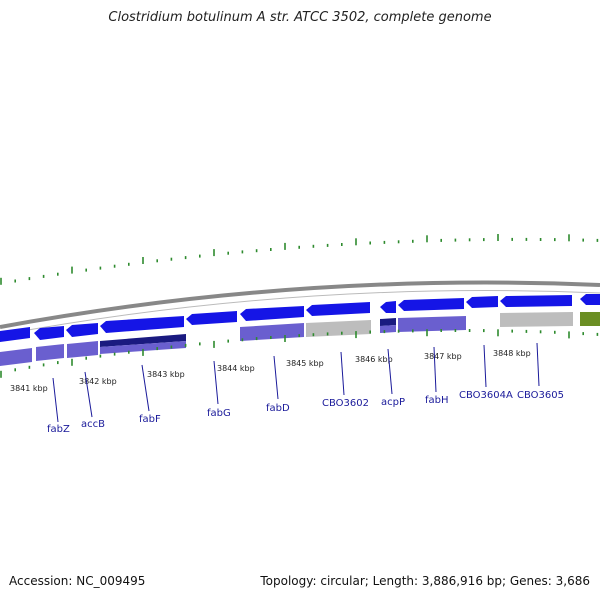 The width and height of the screenshot is (600, 600). I want to click on accession-text: Accession: NC_009495, so click(77, 581).